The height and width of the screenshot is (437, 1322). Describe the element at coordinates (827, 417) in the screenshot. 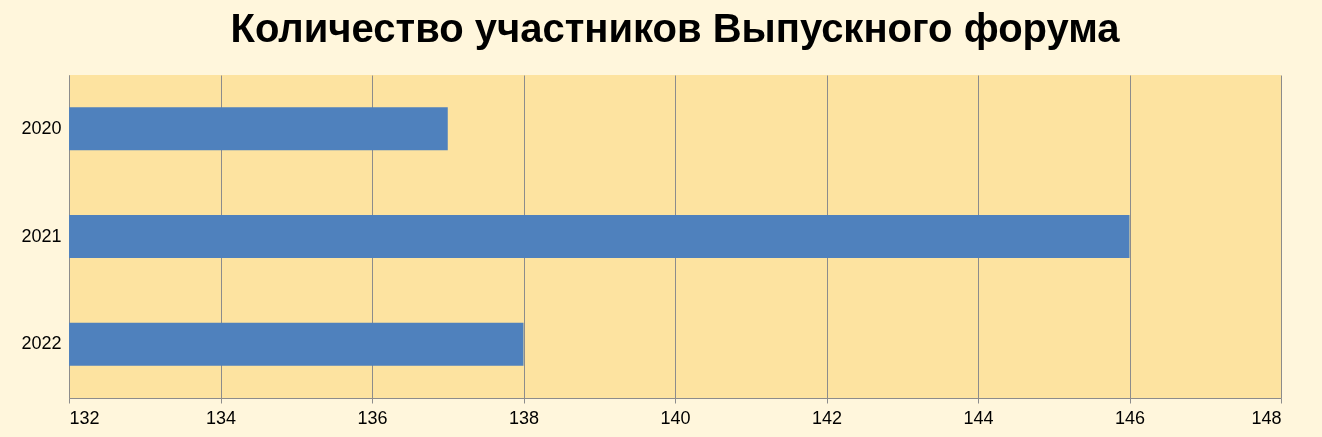

I see `x-tick-label: 142` at that location.